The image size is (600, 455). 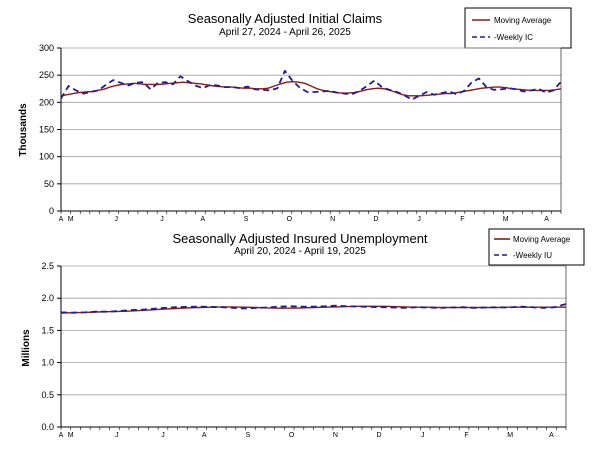 I want to click on legend: Moving Average -Weekly IU, so click(x=536, y=247).